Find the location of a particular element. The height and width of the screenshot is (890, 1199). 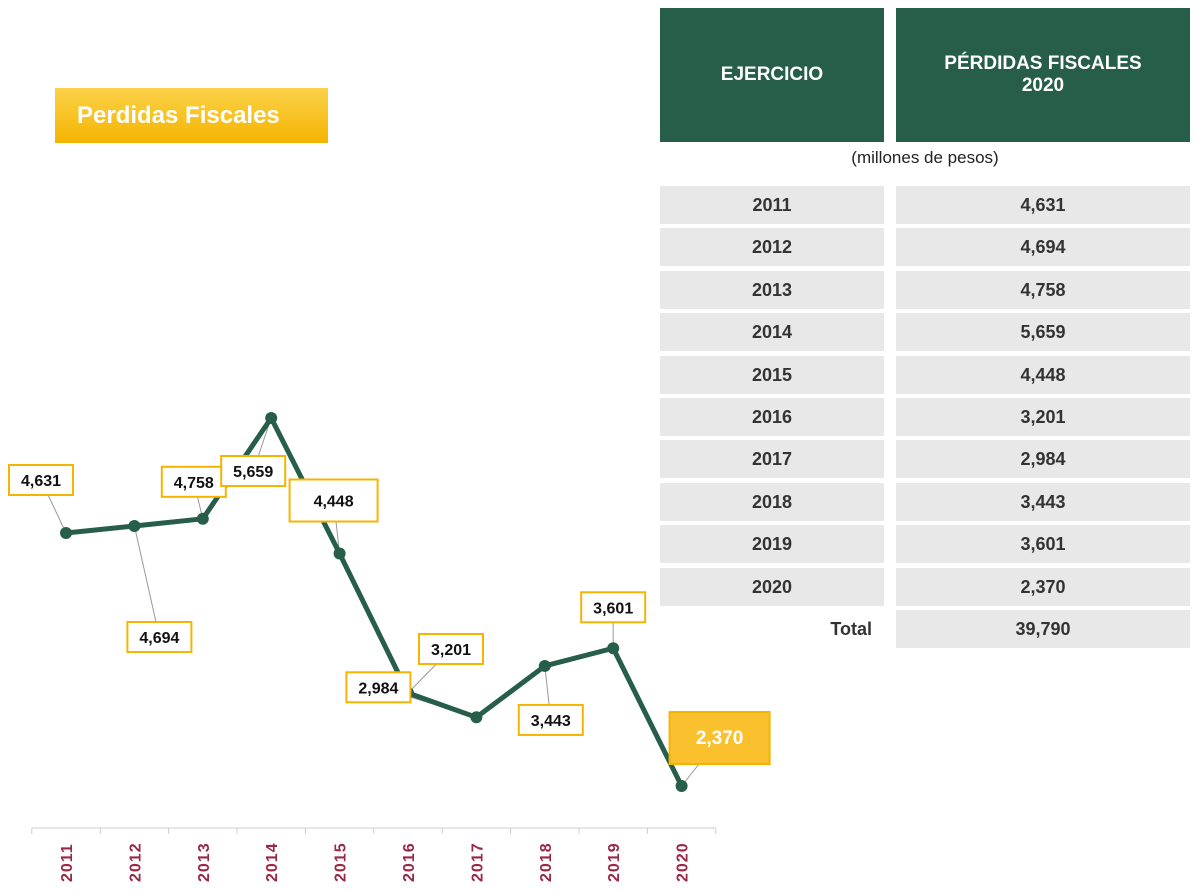

table-cell: 5,659 is located at coordinates (1043, 332).